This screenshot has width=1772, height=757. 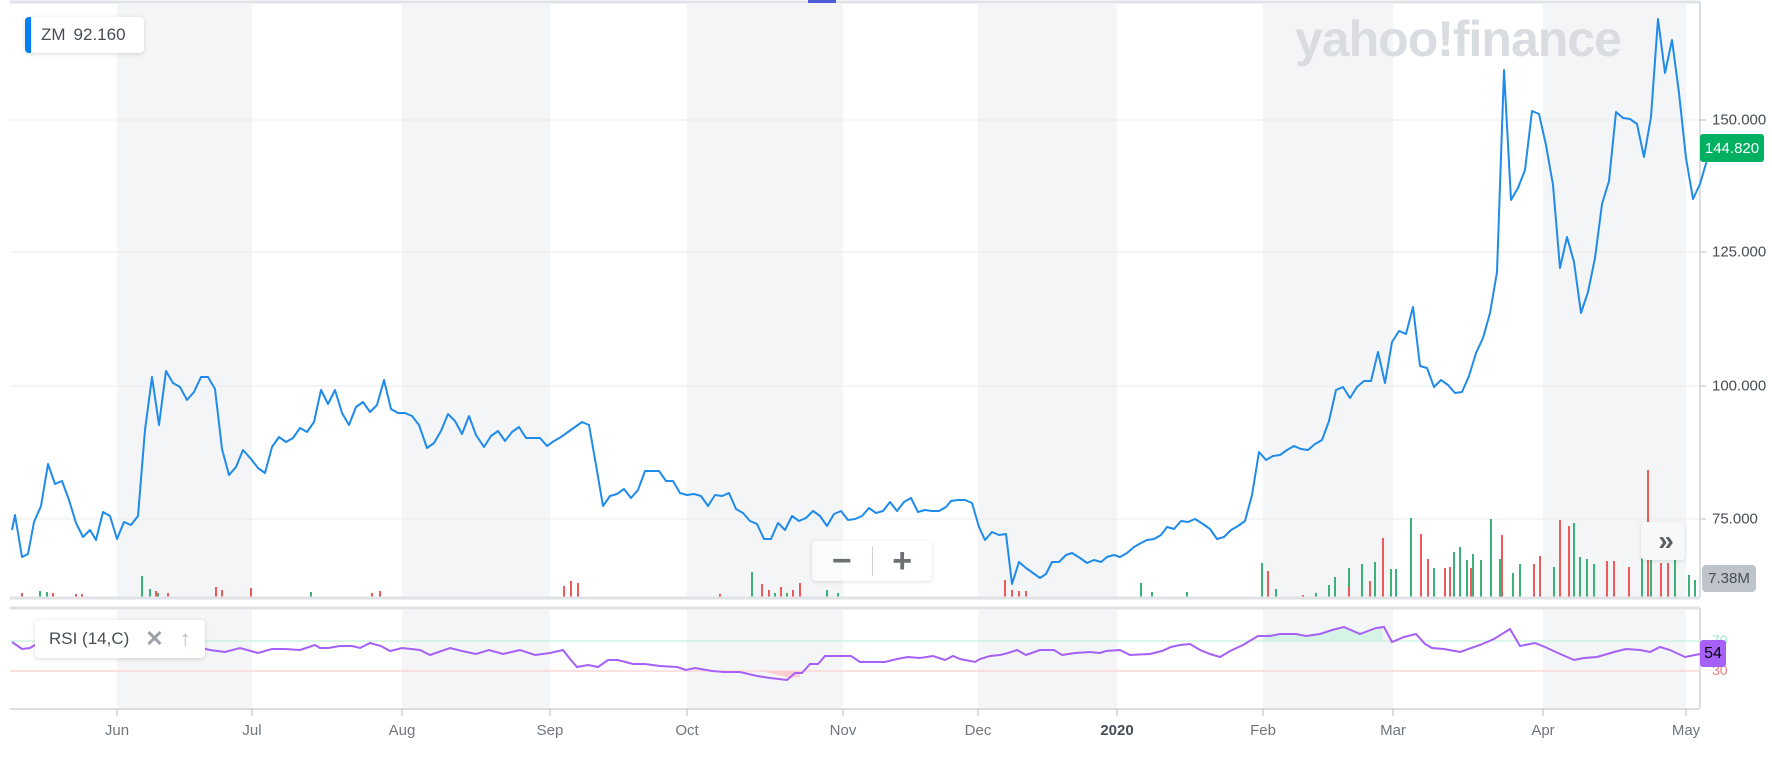 I want to click on close-icon: ✕, so click(x=154, y=638).